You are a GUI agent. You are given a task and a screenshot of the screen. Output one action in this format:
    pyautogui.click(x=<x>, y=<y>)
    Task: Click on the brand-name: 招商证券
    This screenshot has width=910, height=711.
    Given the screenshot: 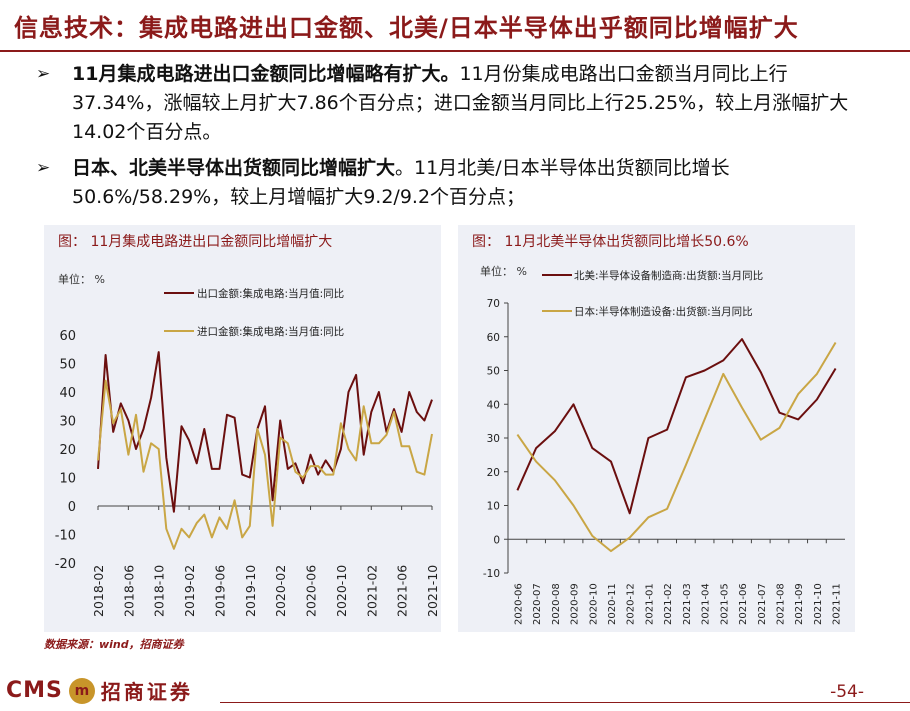 What is the action you would take?
    pyautogui.click(x=146, y=692)
    